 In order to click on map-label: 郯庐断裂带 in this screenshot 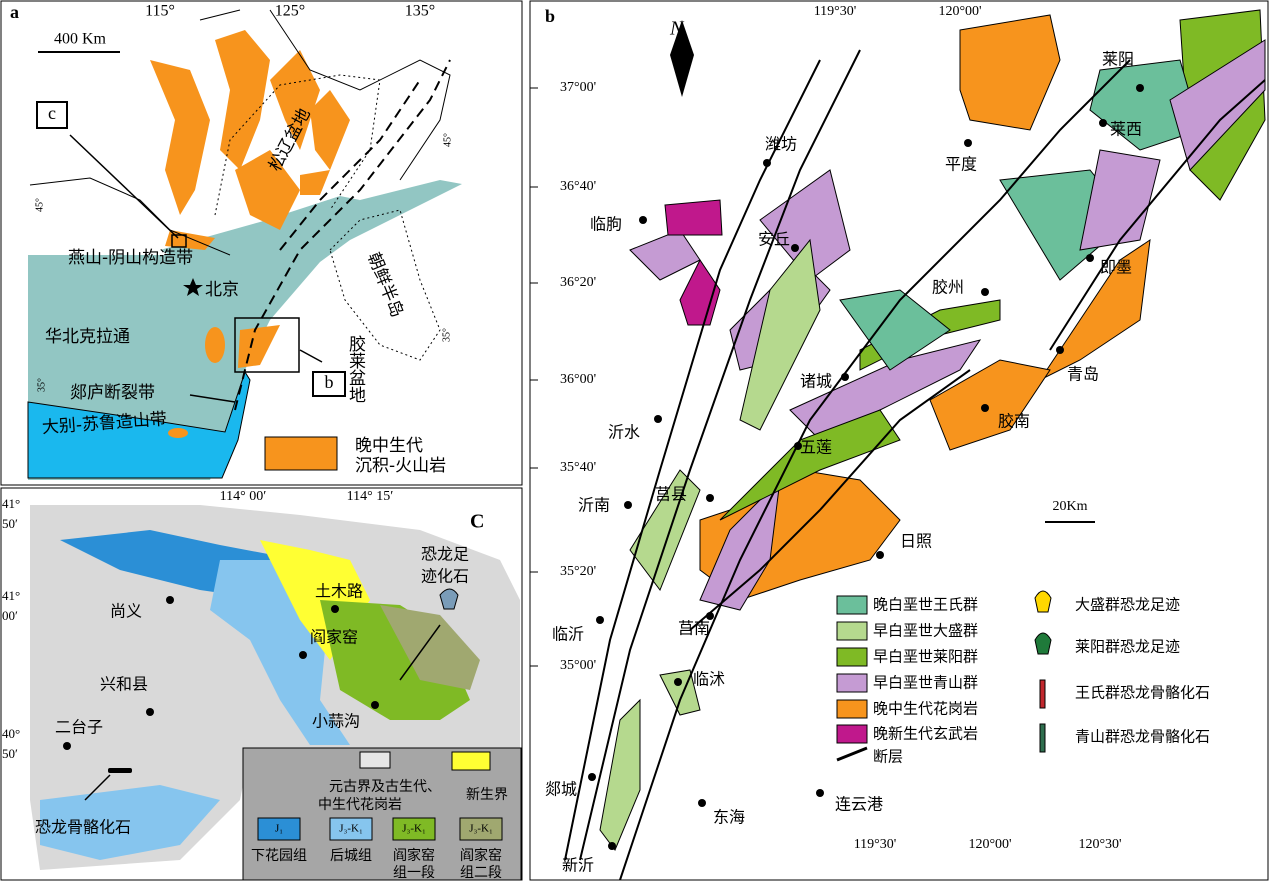, I will do `click(112, 393)`.